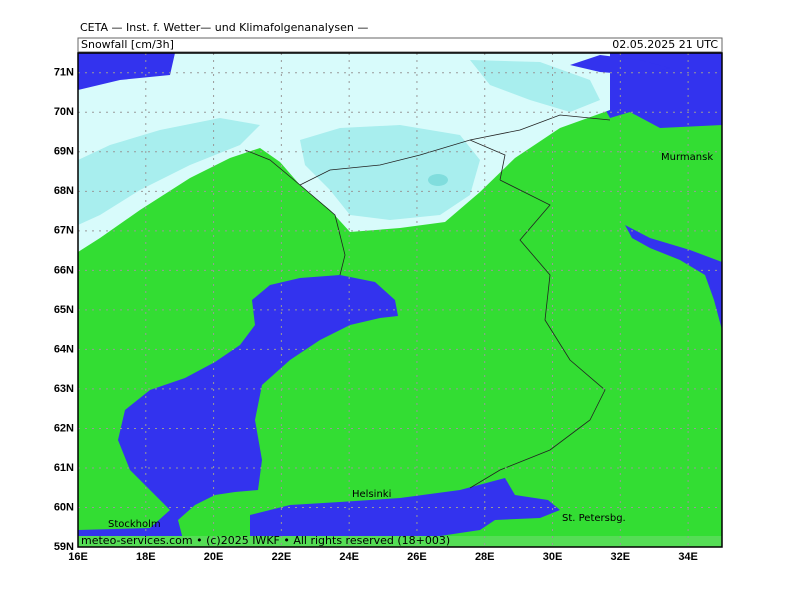 The image size is (800, 600). I want to click on lat-tick-label: 67N, so click(64, 231).